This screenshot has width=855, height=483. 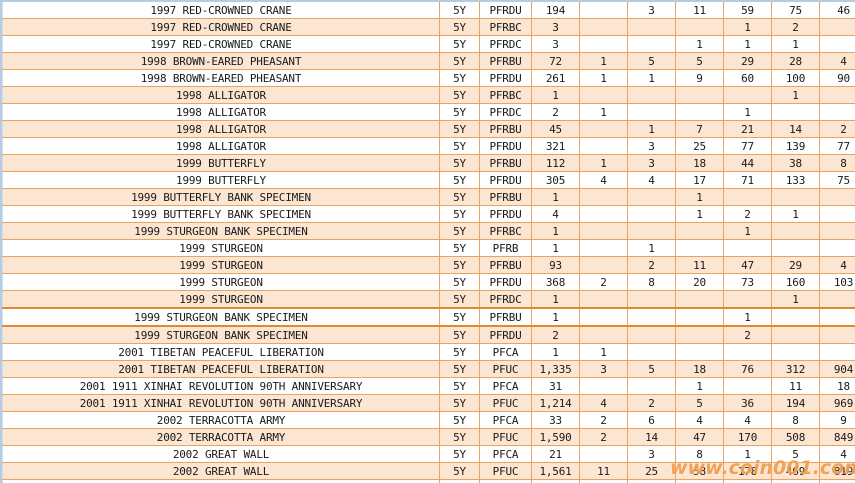 I want to click on table-row: 1998 ALLIGATOR 5Y PFRBU 45 1 7 21 14 2, so click(x=428, y=129).